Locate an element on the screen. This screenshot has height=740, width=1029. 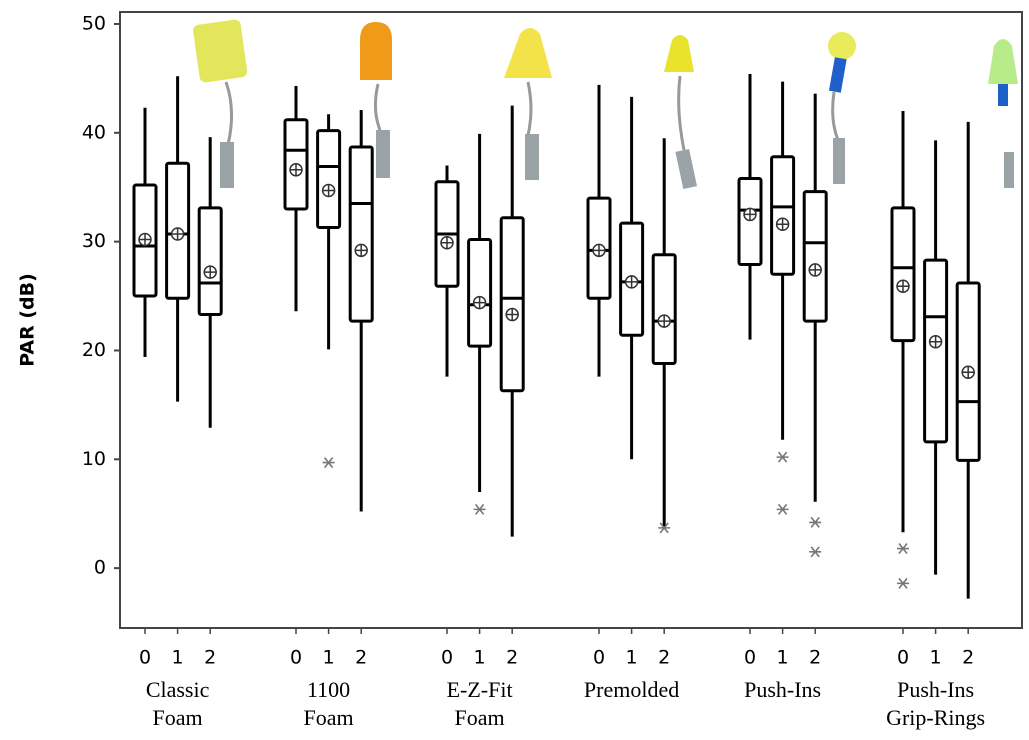
y-tick-label: 20 is located at coordinates (94, 350).